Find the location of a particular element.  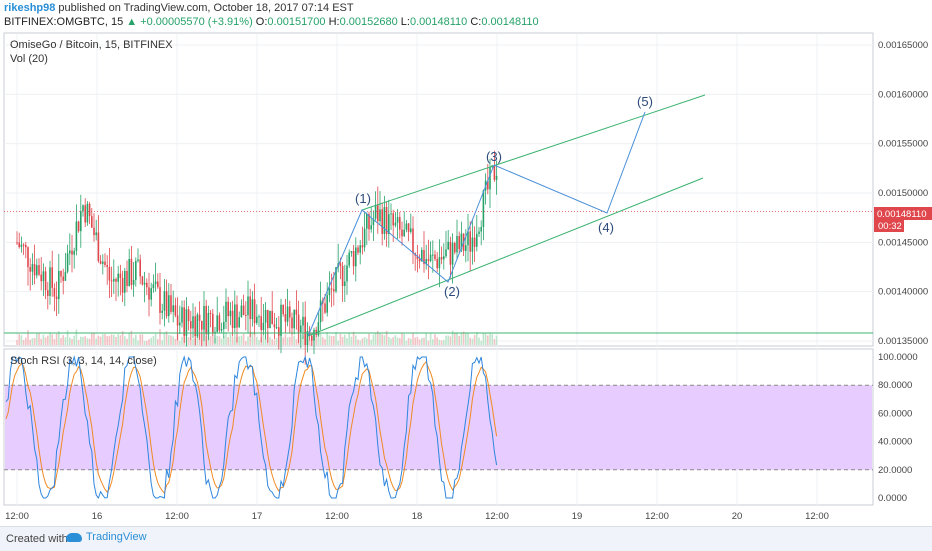

tradingview-cloud-icon is located at coordinates (74, 537).